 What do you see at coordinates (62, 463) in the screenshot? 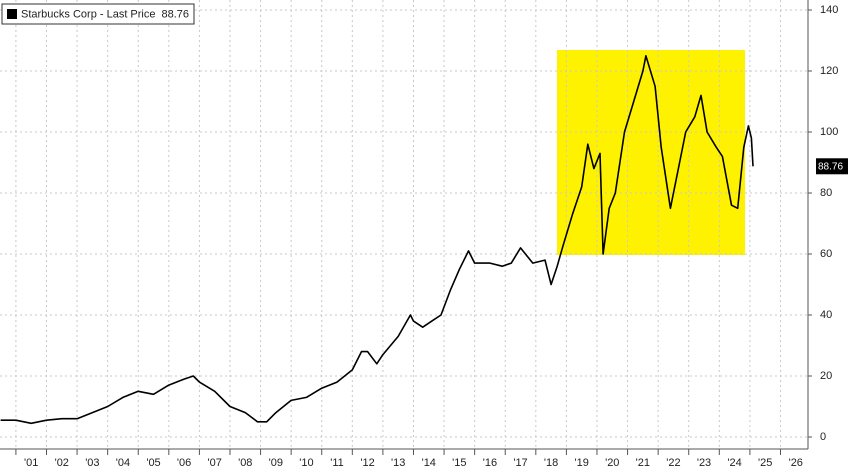
I see `x-tick-label: '02` at bounding box center [62, 463].